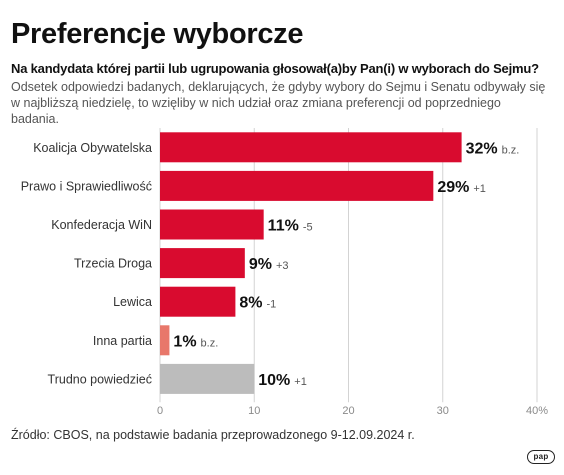 The width and height of the screenshot is (564, 475). I want to click on value-label: 32% b.z., so click(493, 148).